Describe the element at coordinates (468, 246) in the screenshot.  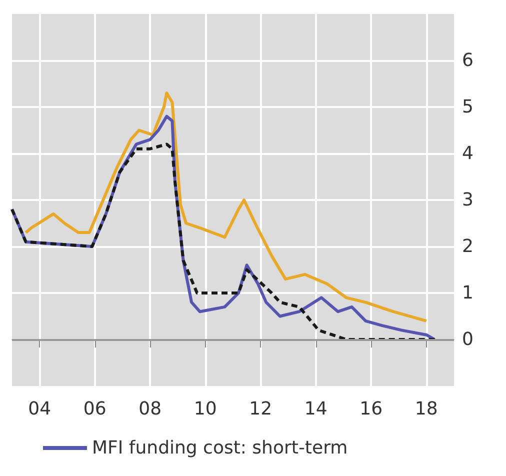
I see `y-tick-label: 2` at that location.